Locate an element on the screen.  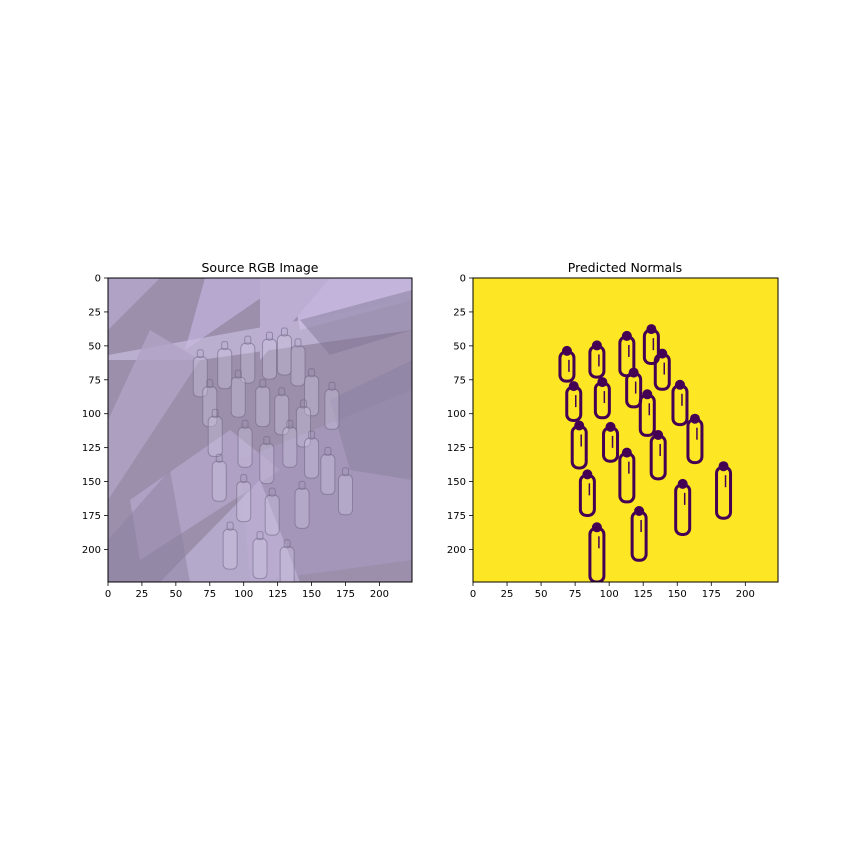
source-xtick-label: 25 is located at coordinates (142, 594).